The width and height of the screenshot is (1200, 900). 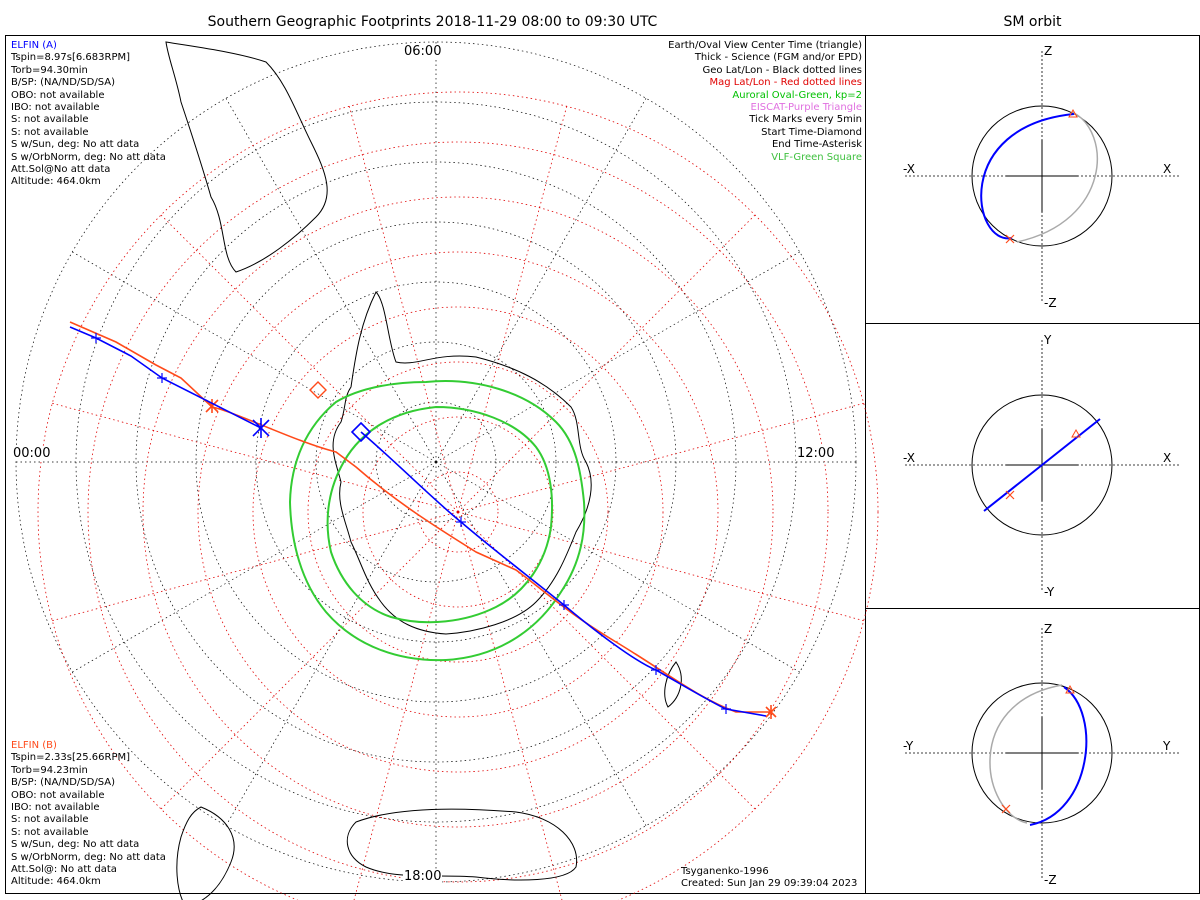 What do you see at coordinates (1048, 340) in the screenshot?
I see `sm1-top-label: Y` at bounding box center [1048, 340].